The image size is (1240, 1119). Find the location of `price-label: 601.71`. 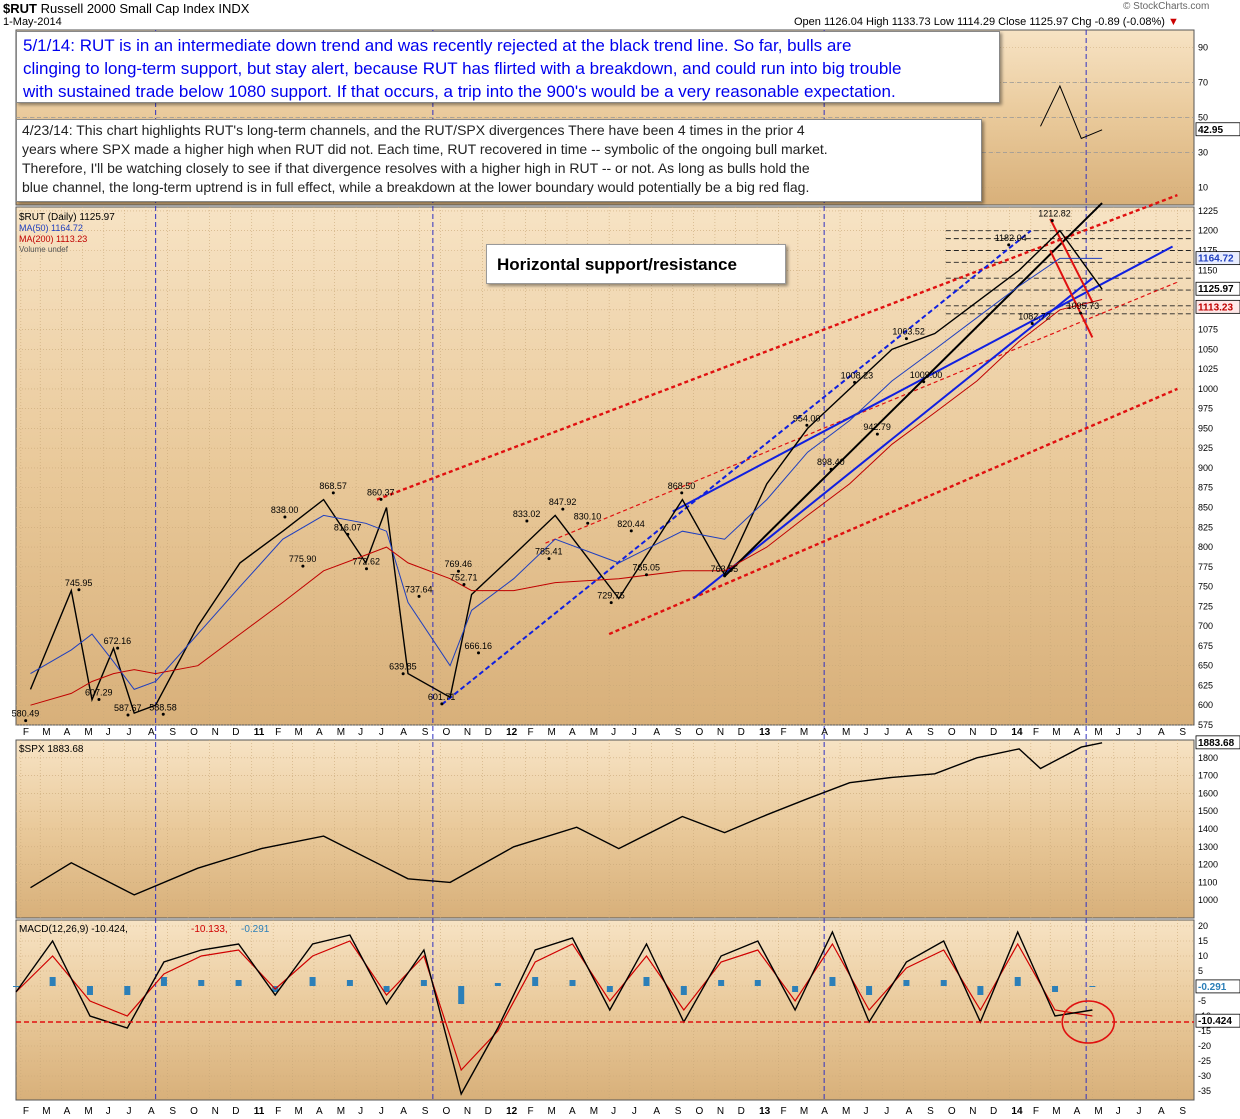

price-label: 601.71 is located at coordinates (442, 697).